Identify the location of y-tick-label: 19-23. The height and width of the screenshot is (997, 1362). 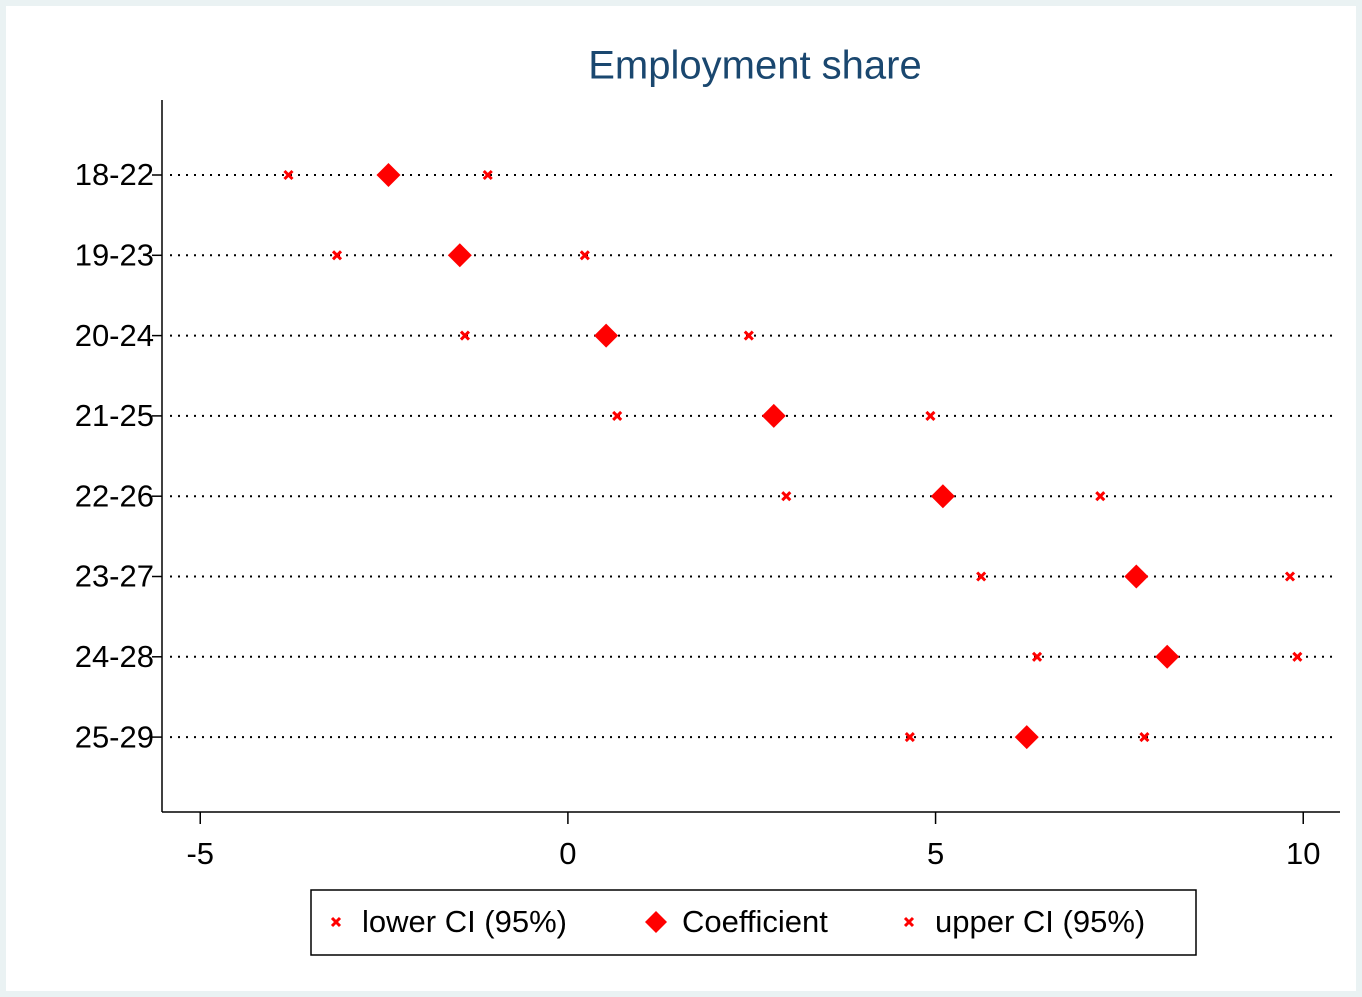
(114, 254).